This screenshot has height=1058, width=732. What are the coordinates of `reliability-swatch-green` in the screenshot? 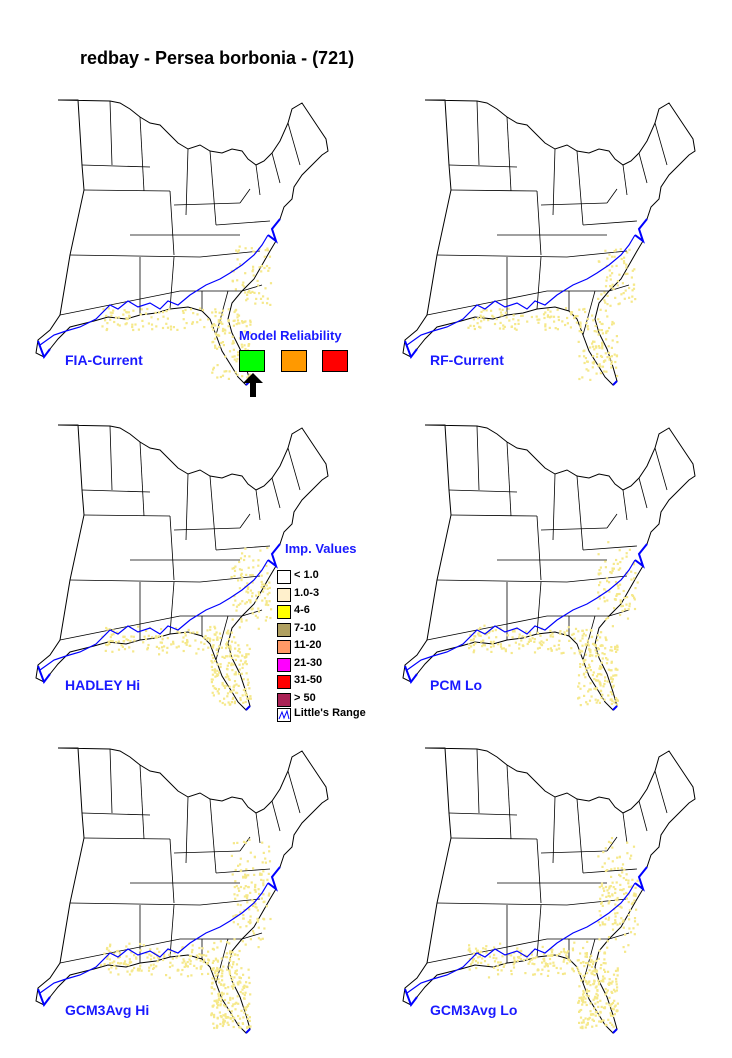 It's located at (252, 361).